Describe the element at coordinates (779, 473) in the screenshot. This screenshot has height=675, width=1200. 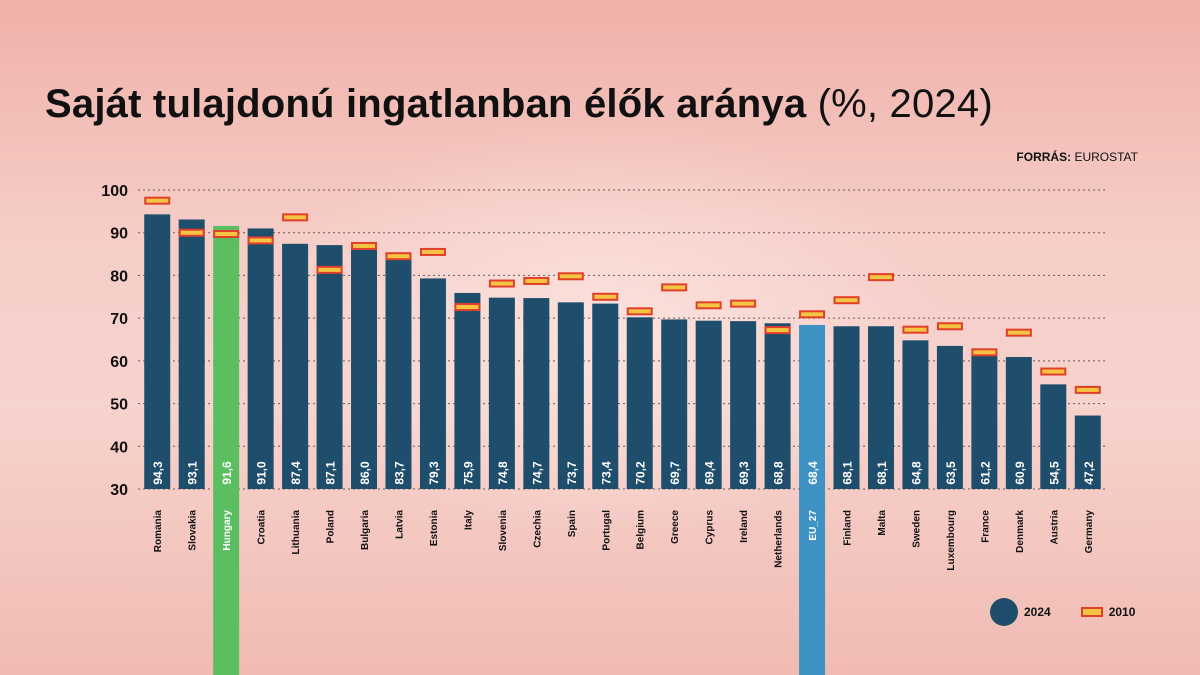
I see `value-label-netherlands: 68,8` at that location.